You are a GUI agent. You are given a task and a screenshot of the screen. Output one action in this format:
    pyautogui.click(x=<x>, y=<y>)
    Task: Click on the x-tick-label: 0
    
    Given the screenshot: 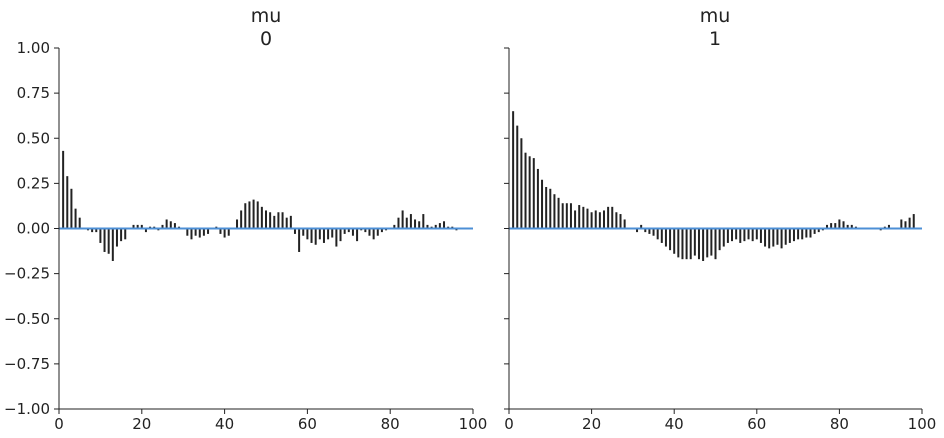 What is the action you would take?
    pyautogui.click(x=509, y=424)
    